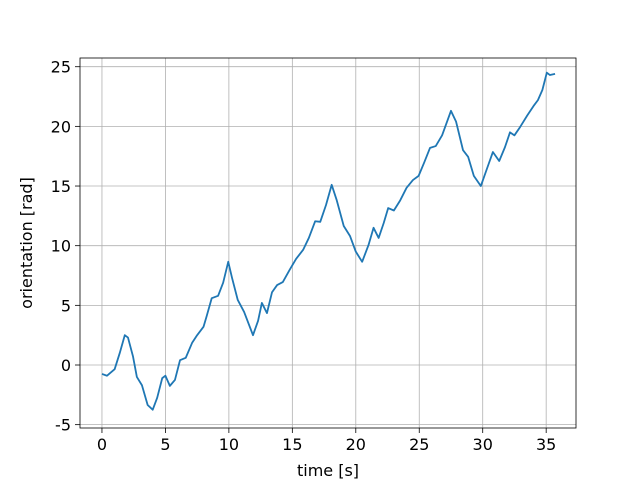 This screenshot has width=640, height=480. Describe the element at coordinates (66, 305) in the screenshot. I see `y-tick-label: 5` at that location.